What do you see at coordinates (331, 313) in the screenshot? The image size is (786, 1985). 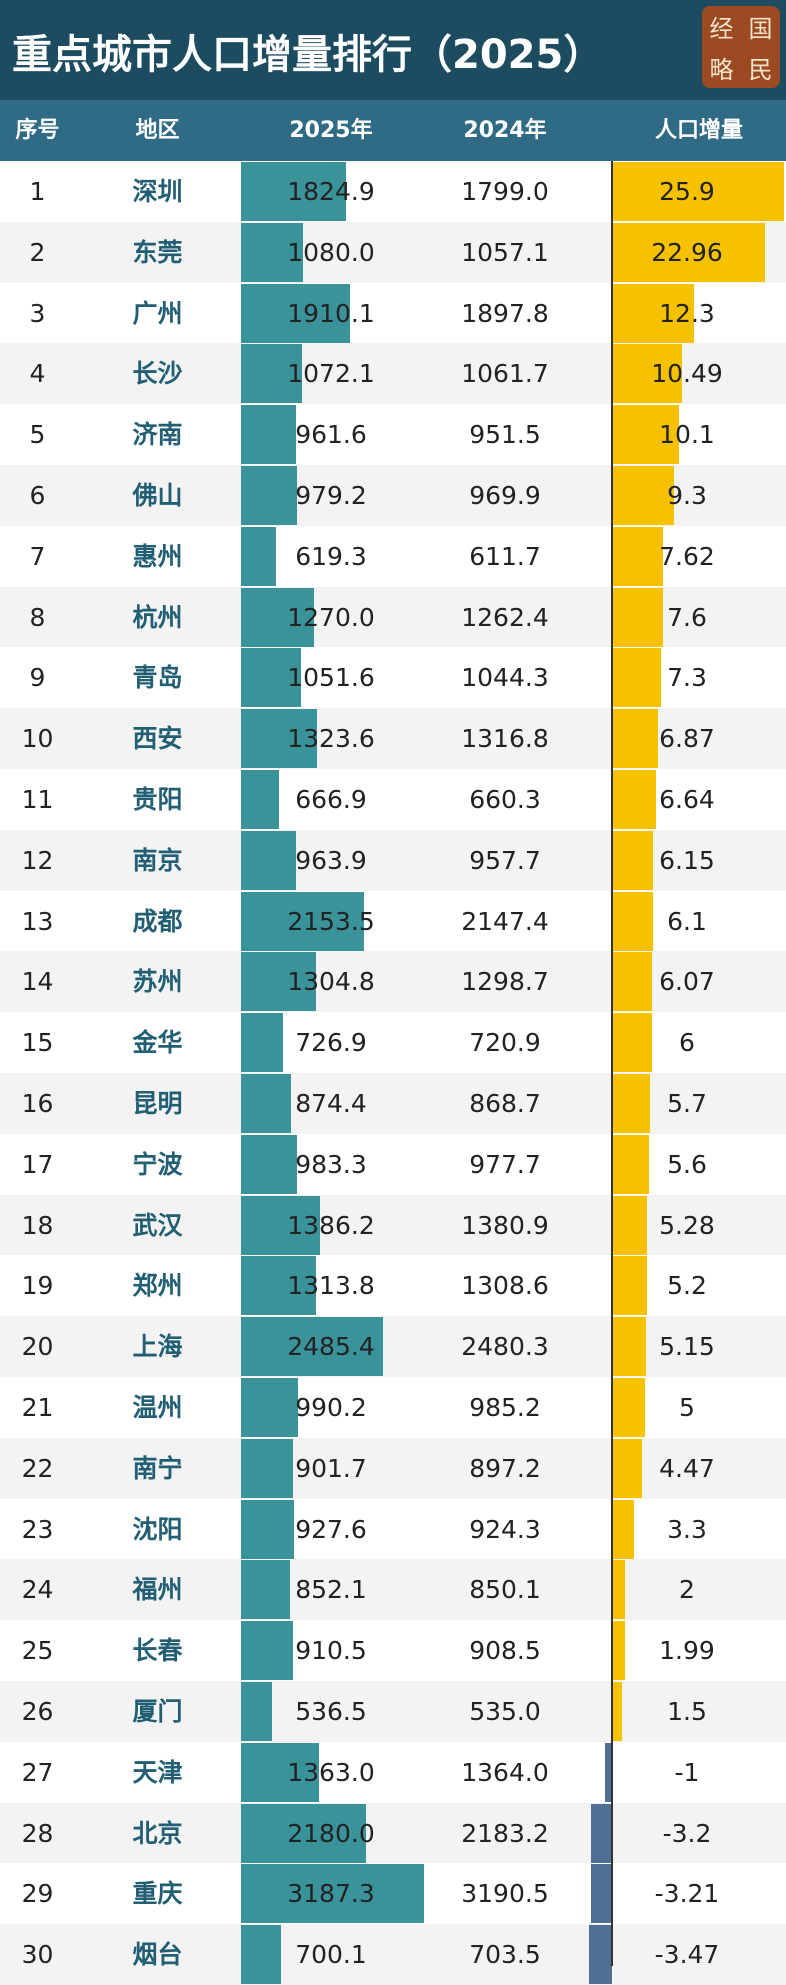 I see `population-2025: 1910.1` at bounding box center [331, 313].